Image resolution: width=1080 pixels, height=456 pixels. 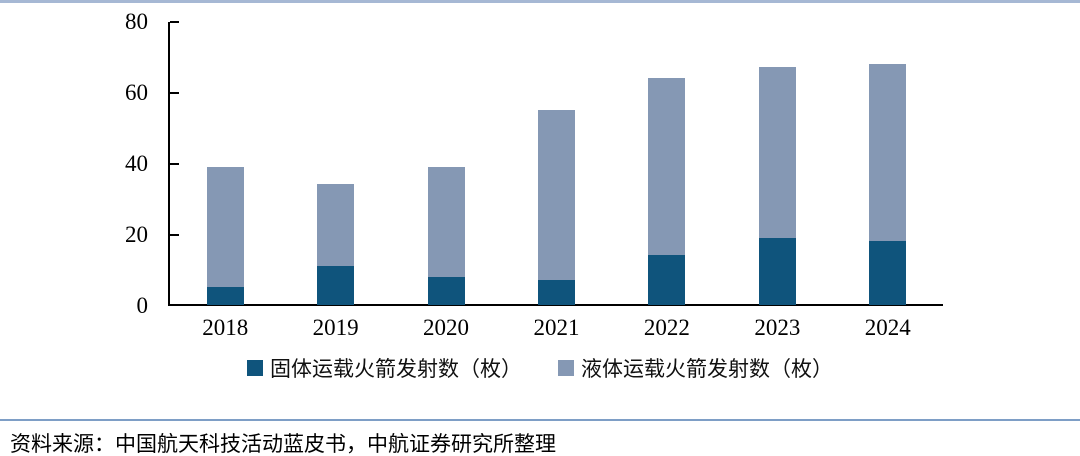 I want to click on bar-stack-2021, so click(x=556, y=207).